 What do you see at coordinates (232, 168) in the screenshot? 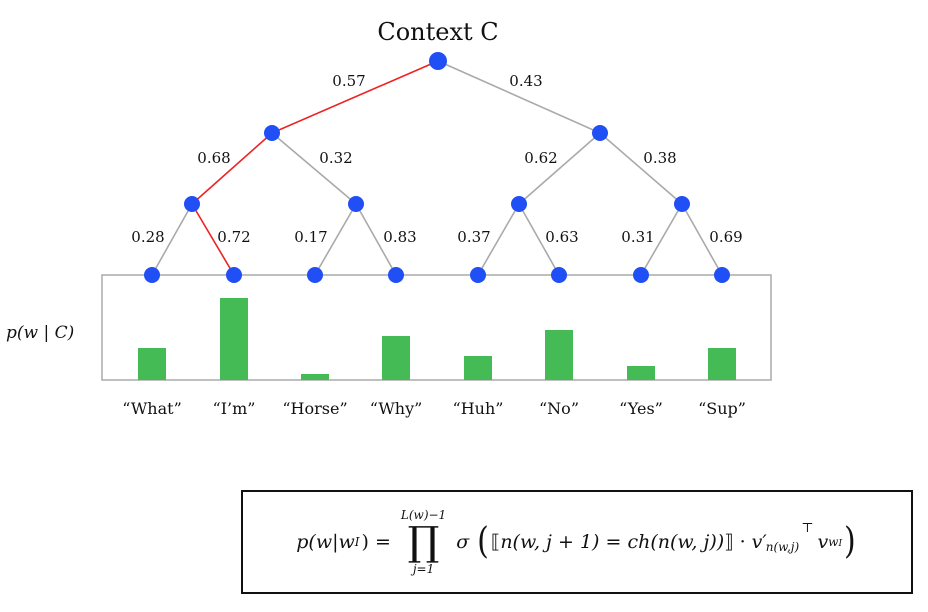
I see `e-l-ll-line` at bounding box center [232, 168].